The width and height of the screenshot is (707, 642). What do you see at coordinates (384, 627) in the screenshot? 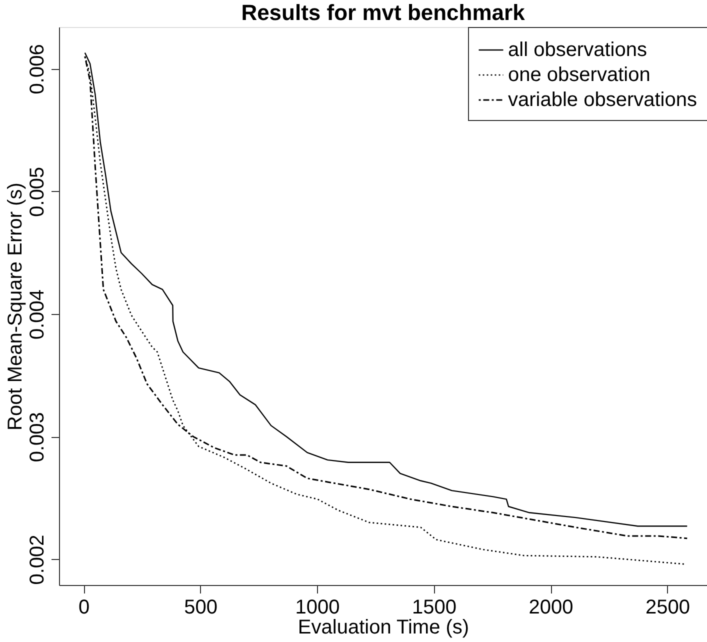
I see `x-axis-title: Evaluation Time (s)` at bounding box center [384, 627].